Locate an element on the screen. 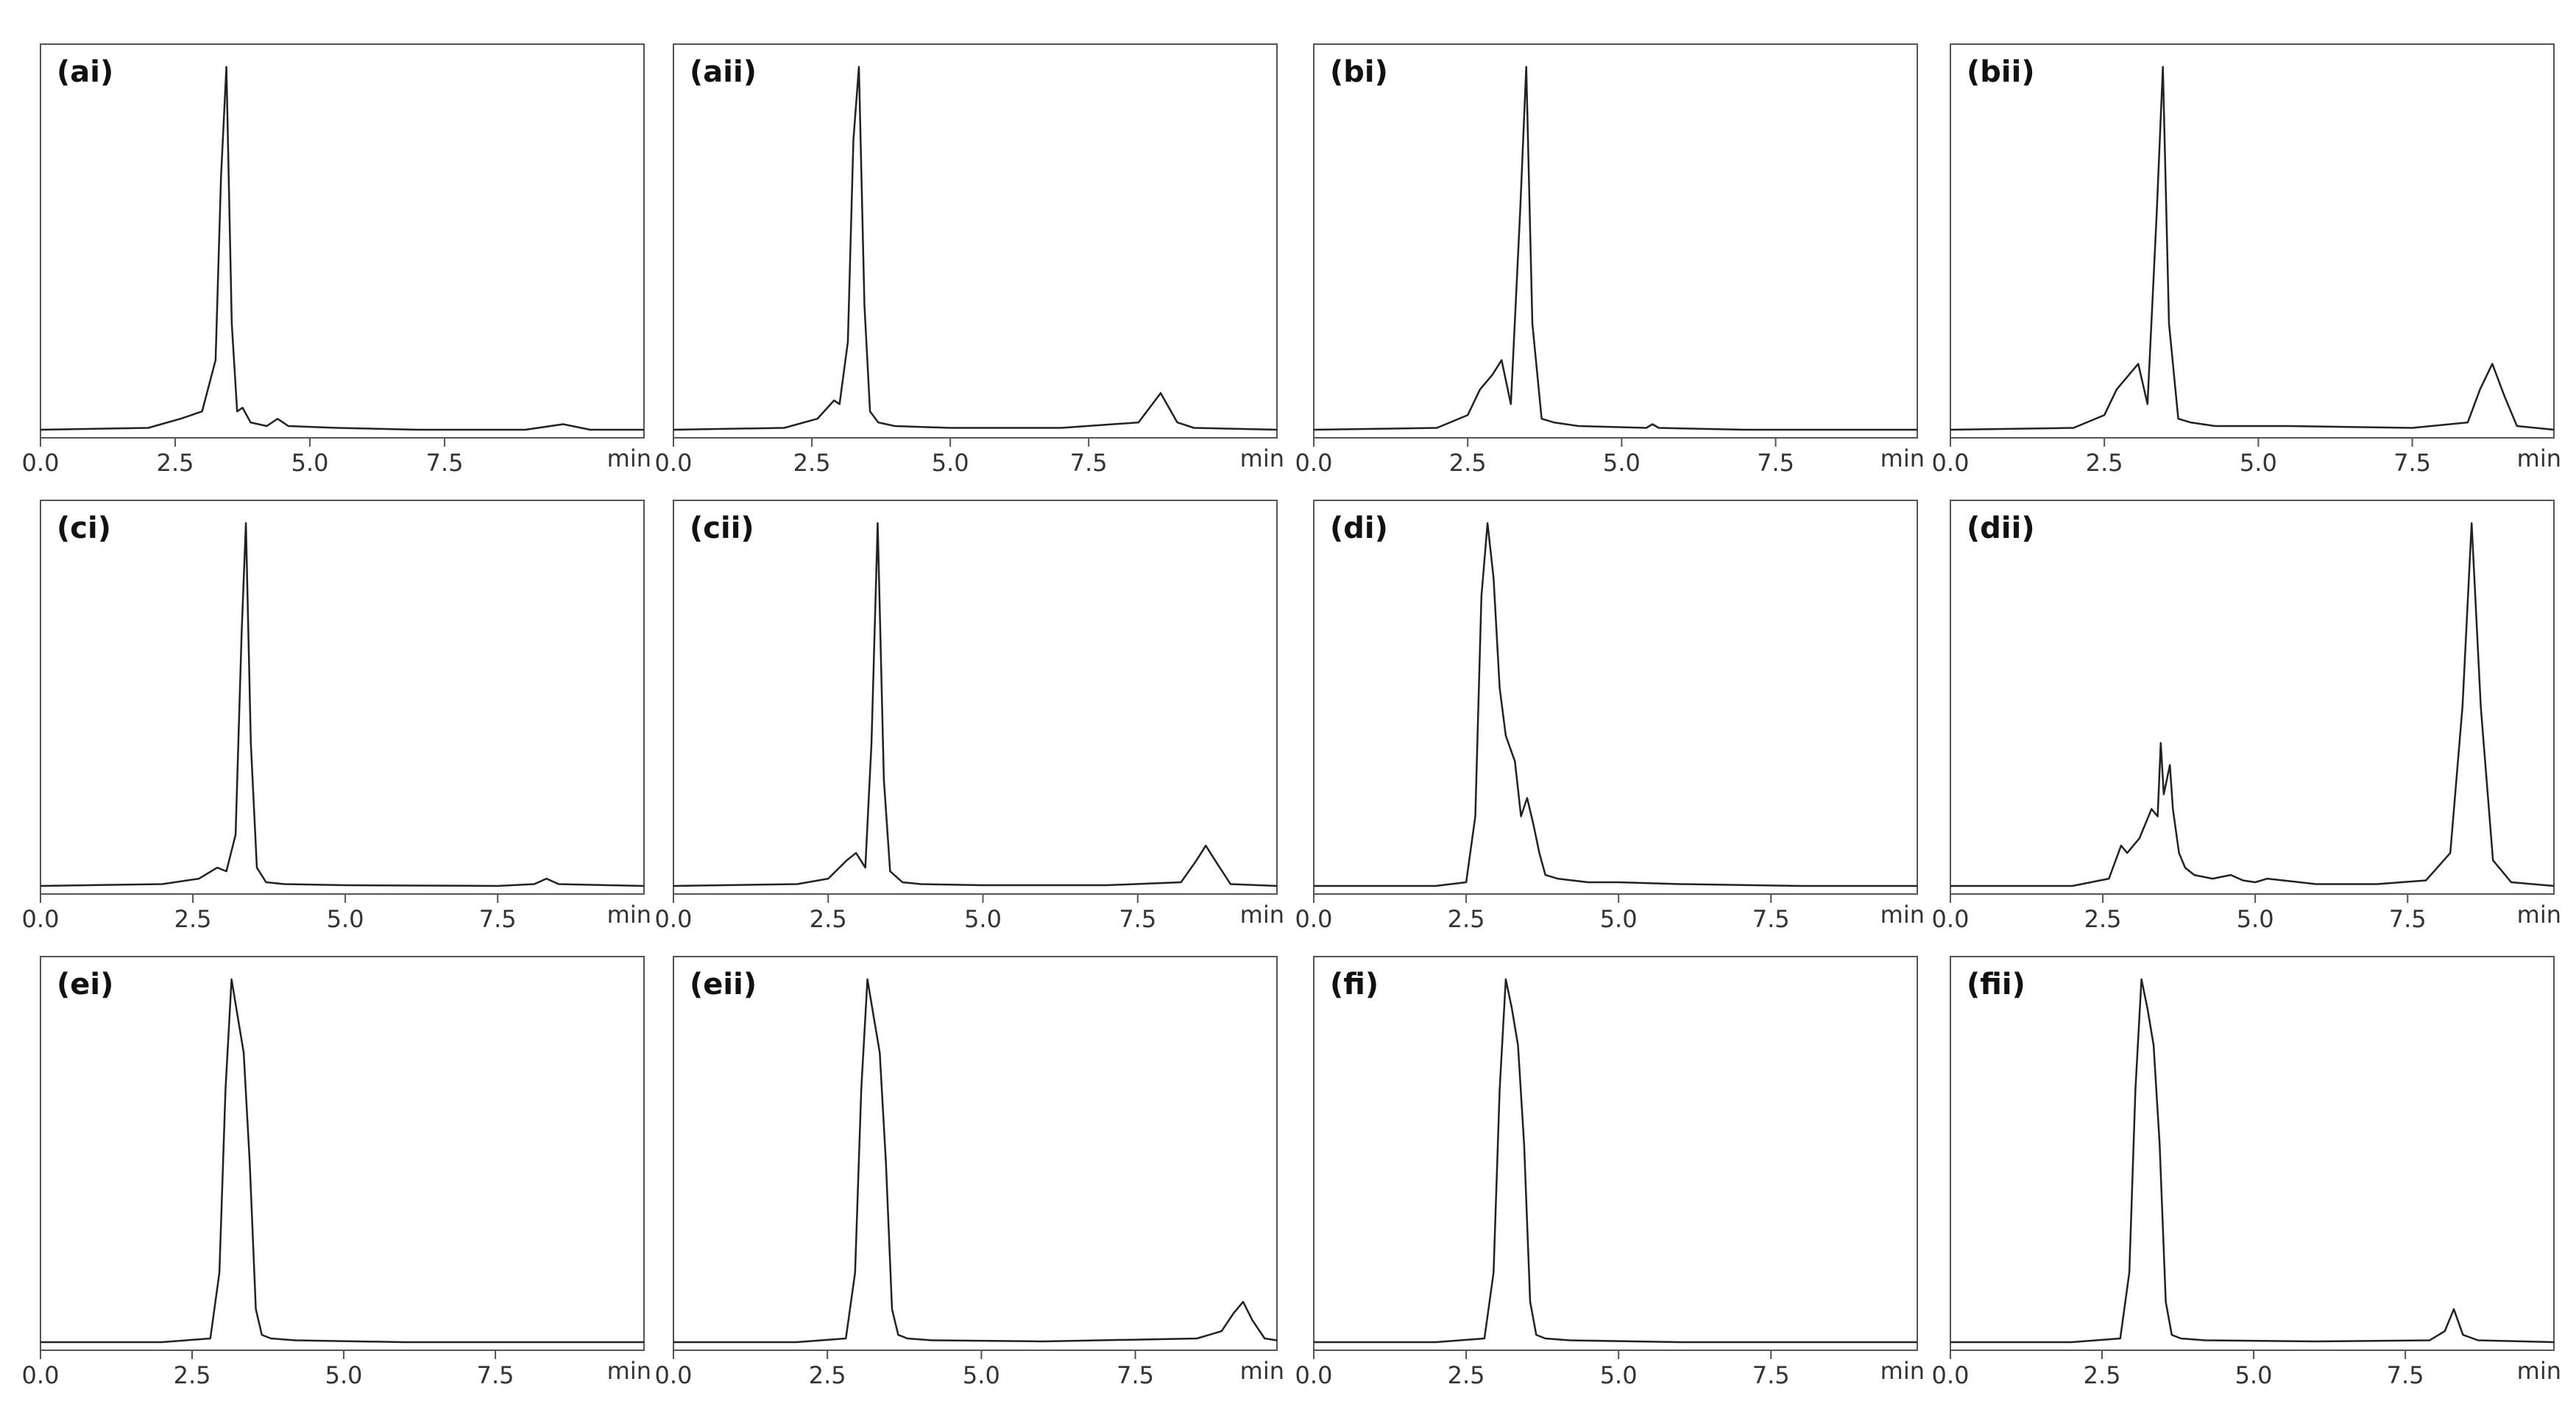 This screenshot has height=1415, width=2576. panel-label: (aii) is located at coordinates (723, 72).